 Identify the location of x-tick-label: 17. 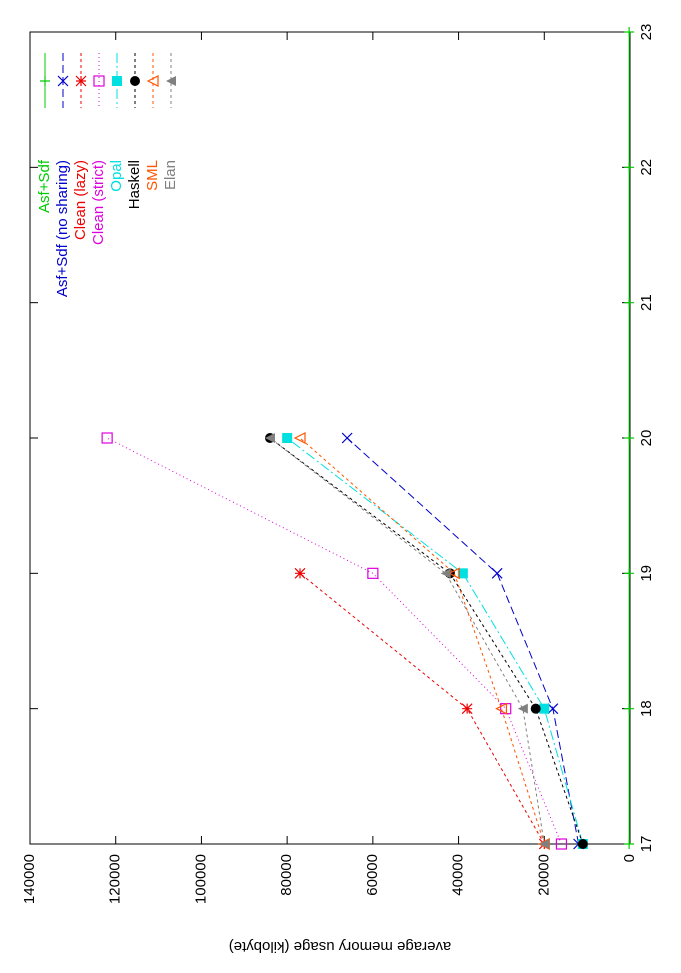
(646, 844).